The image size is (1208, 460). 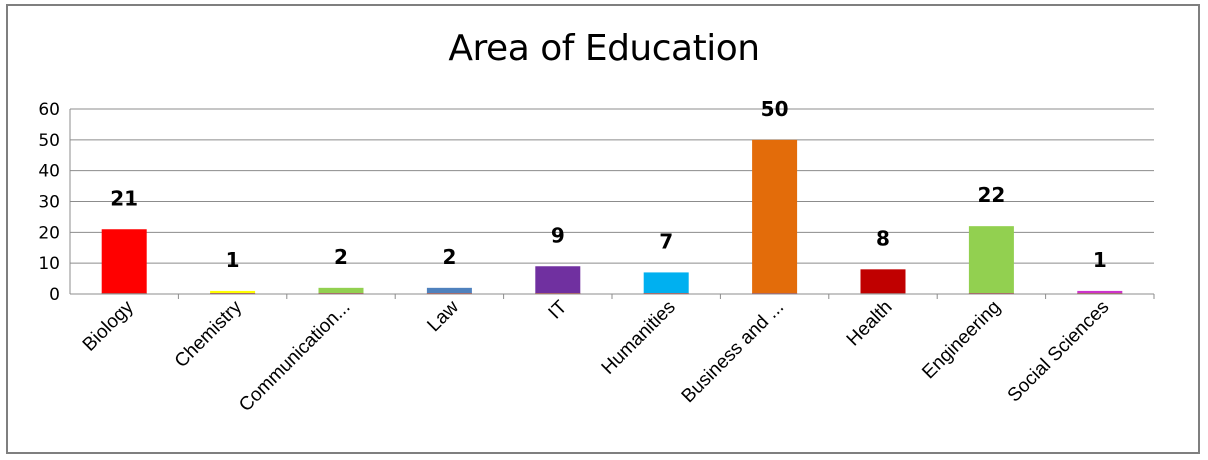 I want to click on data-label: 22, so click(x=991, y=195).